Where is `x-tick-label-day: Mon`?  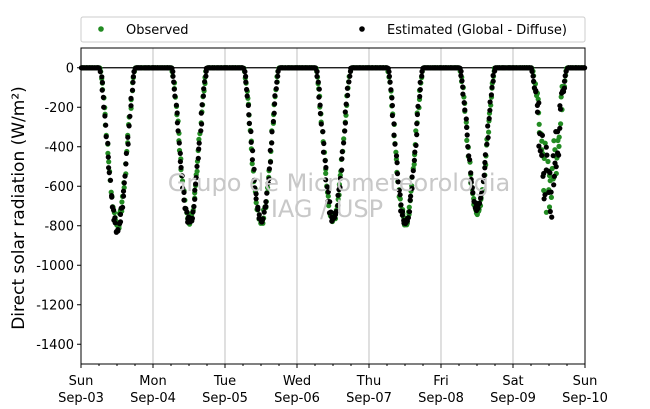
x-tick-label-day: Mon is located at coordinates (152, 381).